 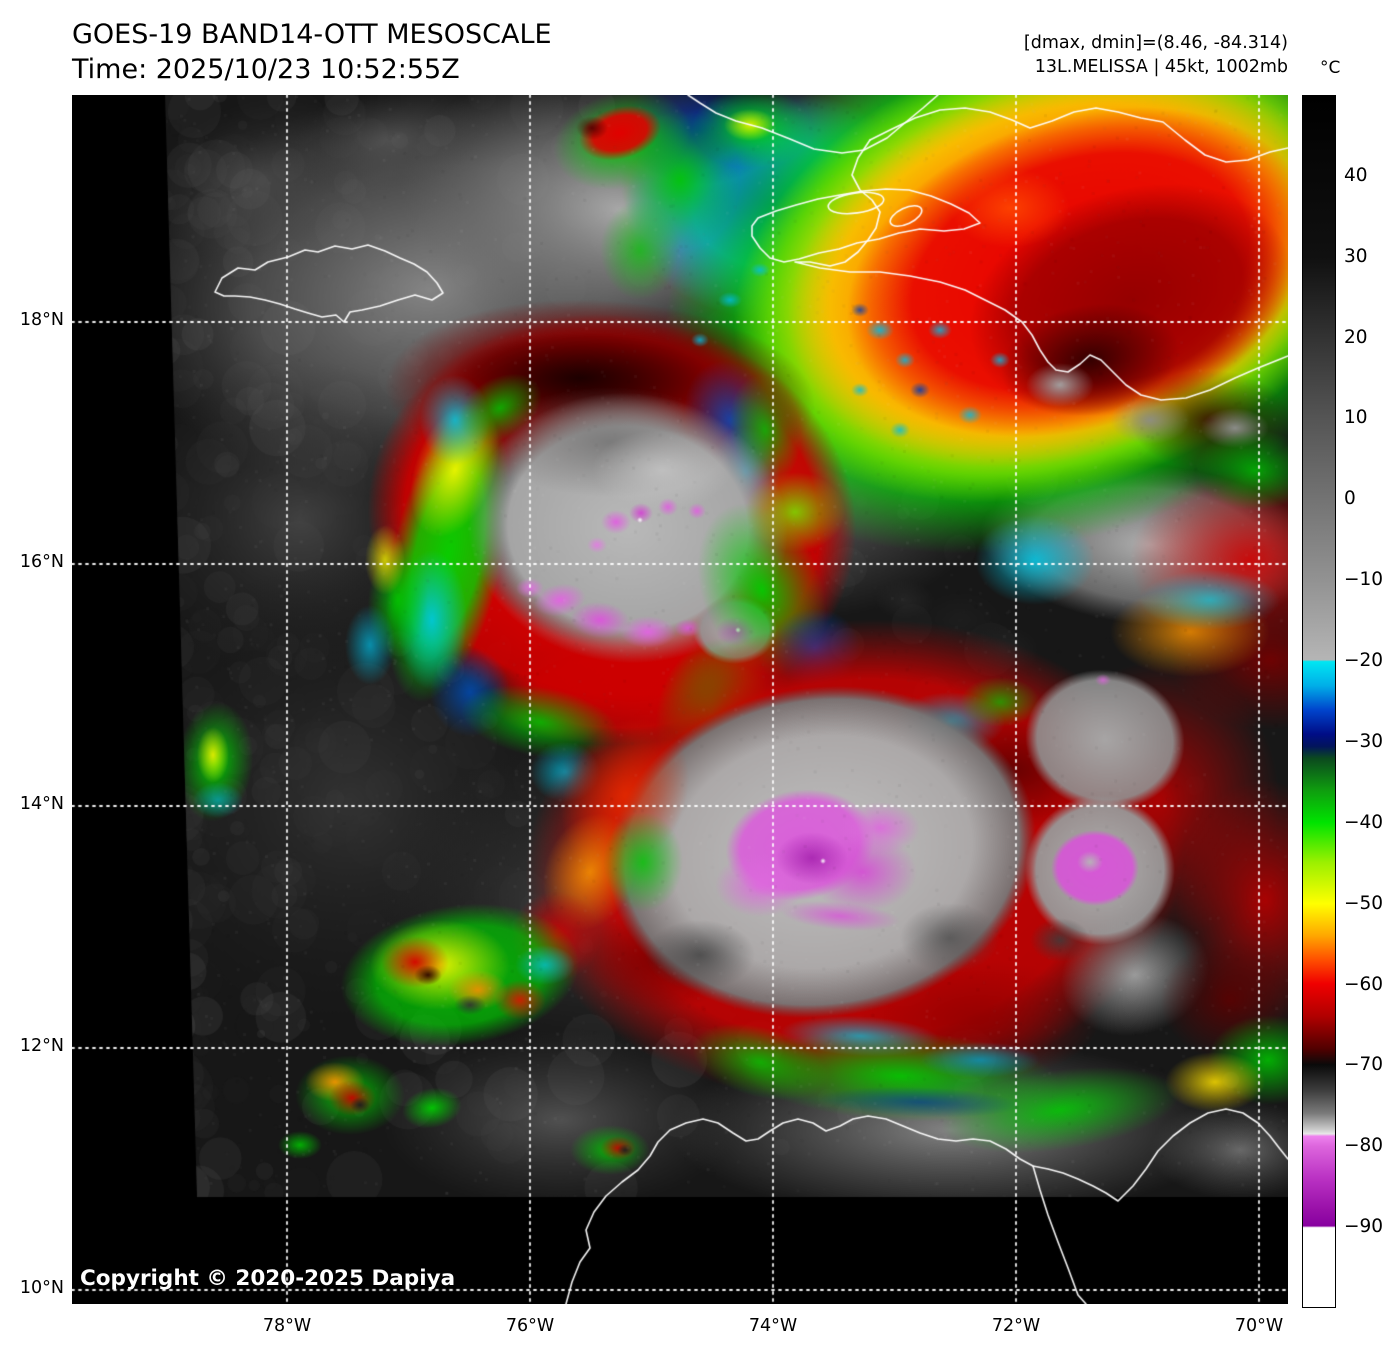 What do you see at coordinates (530, 1326) in the screenshot?
I see `lon-tick-label: 76°W` at bounding box center [530, 1326].